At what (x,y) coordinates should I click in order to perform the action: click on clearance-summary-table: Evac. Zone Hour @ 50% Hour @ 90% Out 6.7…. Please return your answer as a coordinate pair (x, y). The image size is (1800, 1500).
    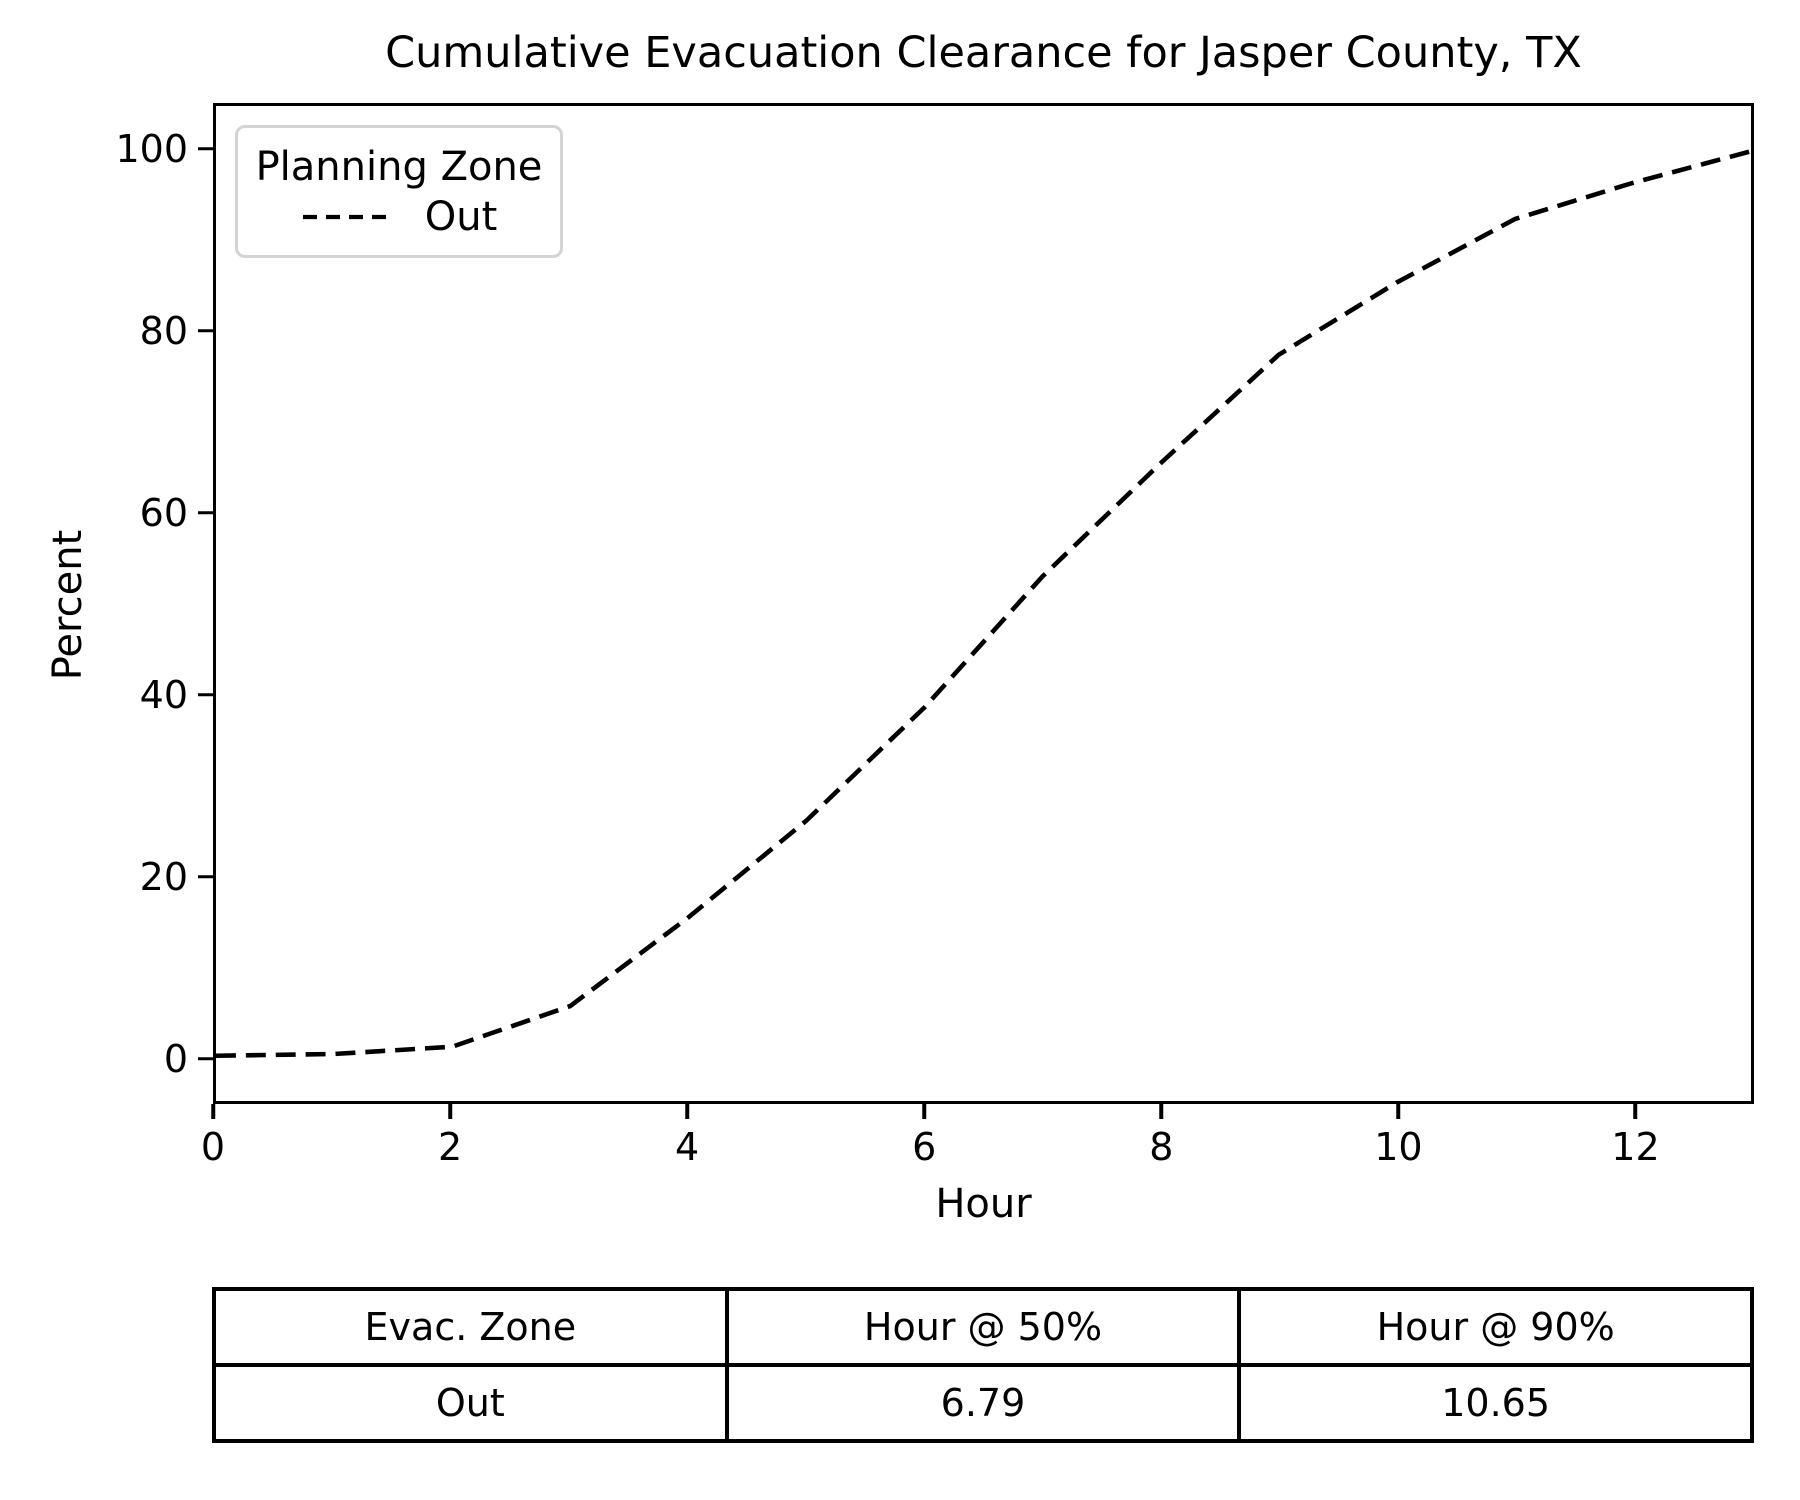
    Looking at the image, I should click on (983, 1365).